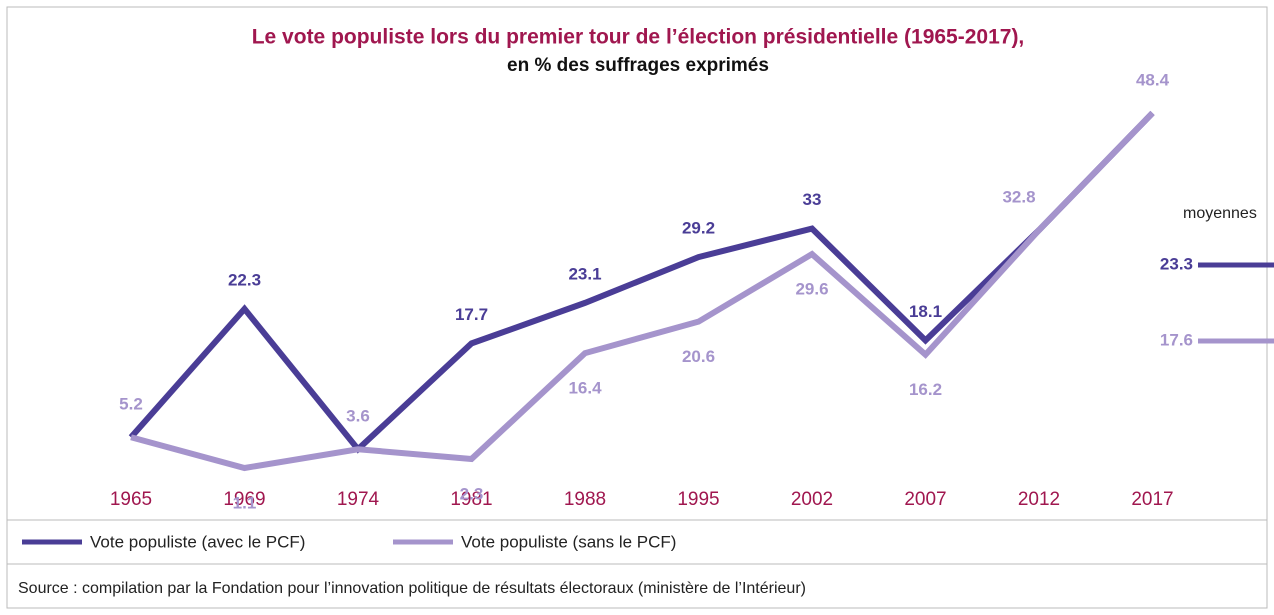  Describe the element at coordinates (812, 499) in the screenshot. I see `x-tick-label: 2002` at that location.